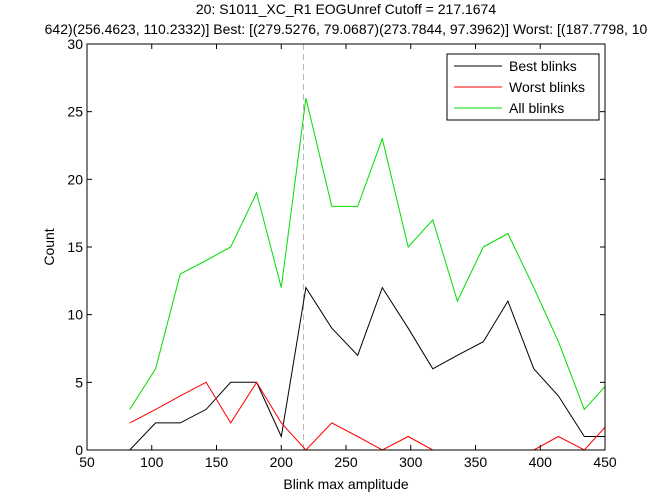  What do you see at coordinates (476, 462) in the screenshot?
I see `x-tick-label: 350` at bounding box center [476, 462].